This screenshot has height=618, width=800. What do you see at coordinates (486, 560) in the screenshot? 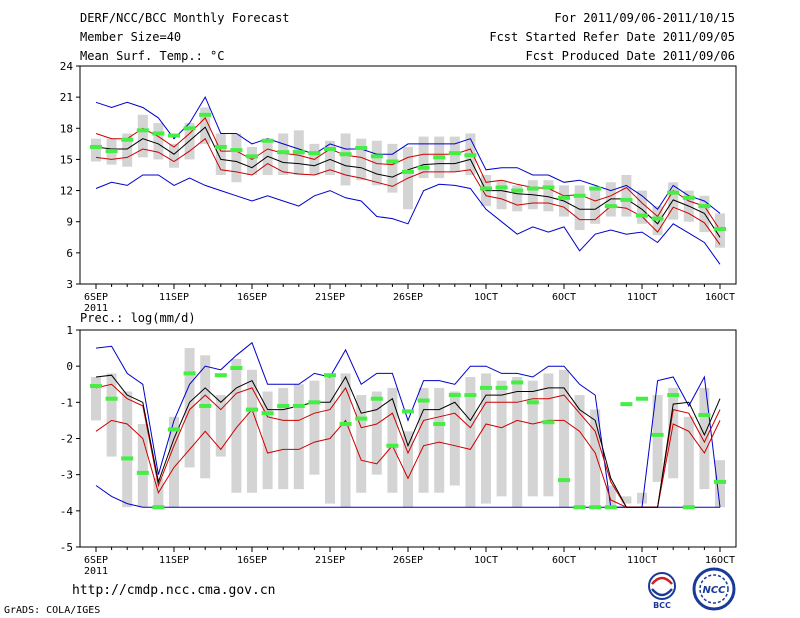
I see `x-tick-label: 1OCT` at bounding box center [486, 560].